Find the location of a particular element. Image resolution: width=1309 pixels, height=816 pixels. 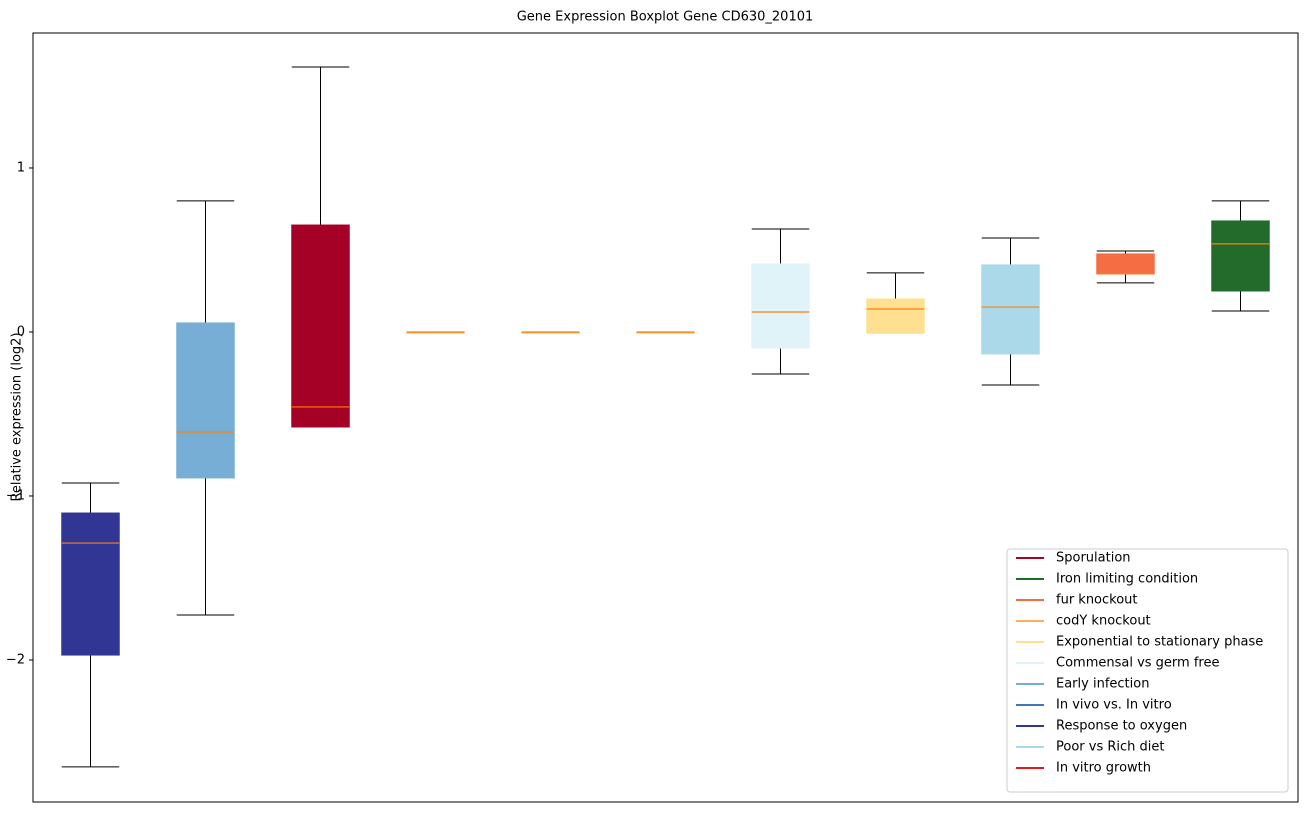

y-tick-label: −2 is located at coordinates (15, 659).